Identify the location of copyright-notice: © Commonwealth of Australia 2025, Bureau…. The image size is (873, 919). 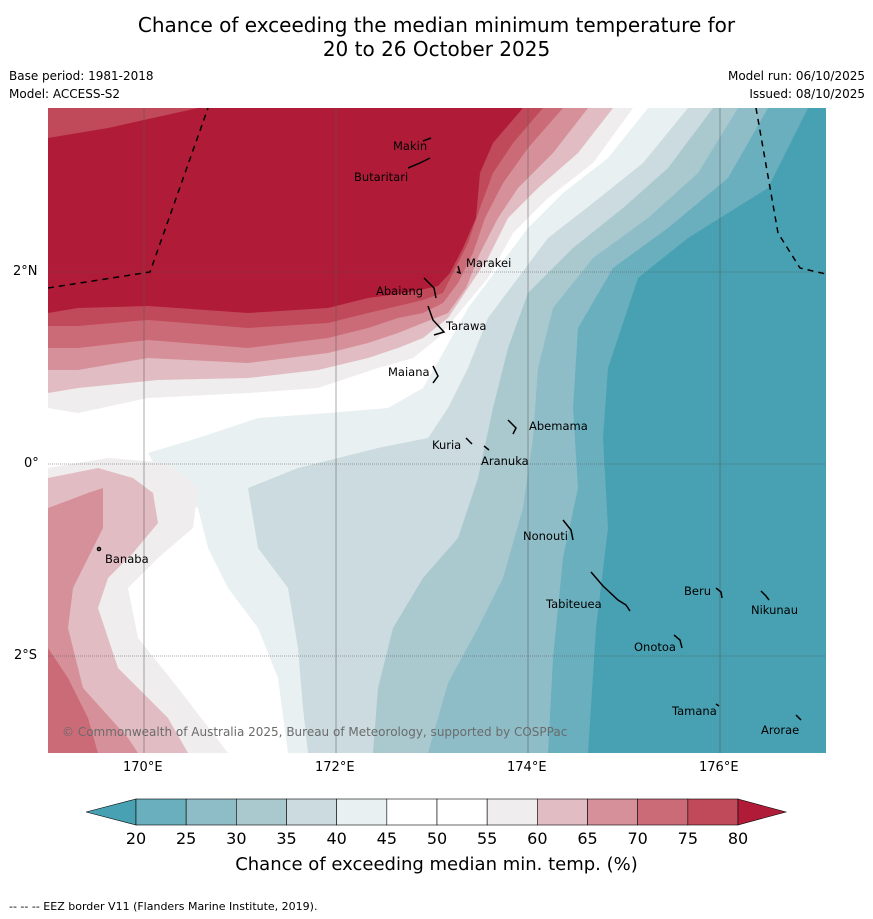
(314, 732).